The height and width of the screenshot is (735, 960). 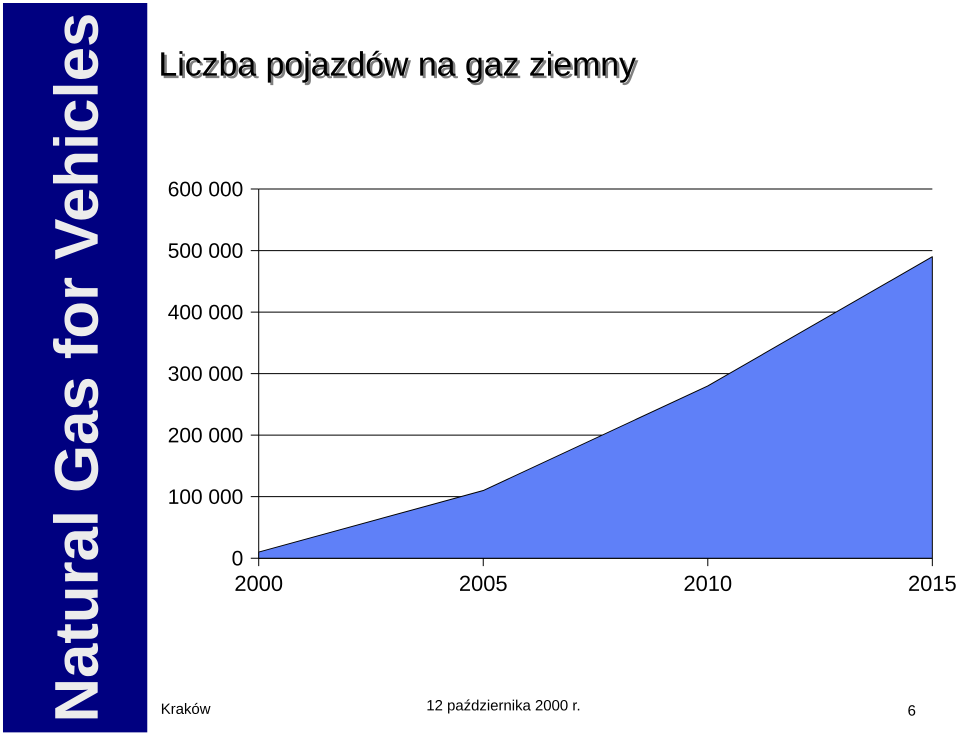 I want to click on text: Natural Gas for Vehicles, so click(x=75, y=366).